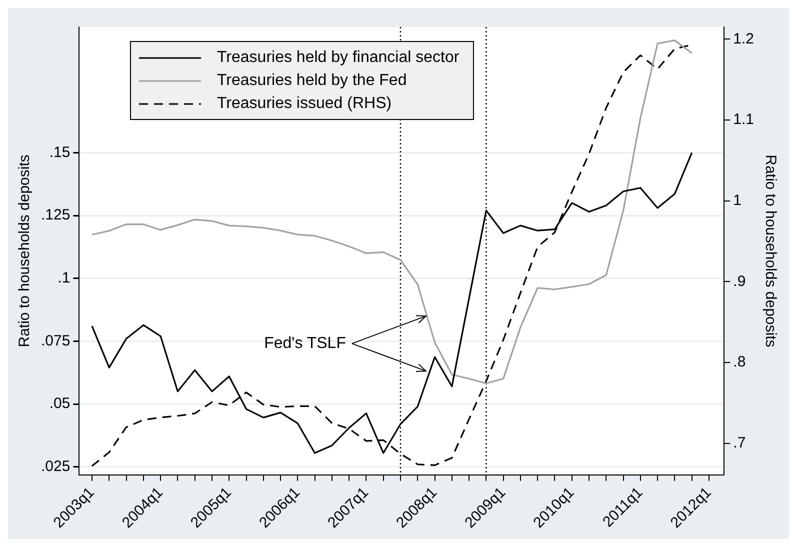 This screenshot has height=547, width=797. Describe the element at coordinates (312, 81) in the screenshot. I see `legend-label: Treasuries held by the Fed` at that location.